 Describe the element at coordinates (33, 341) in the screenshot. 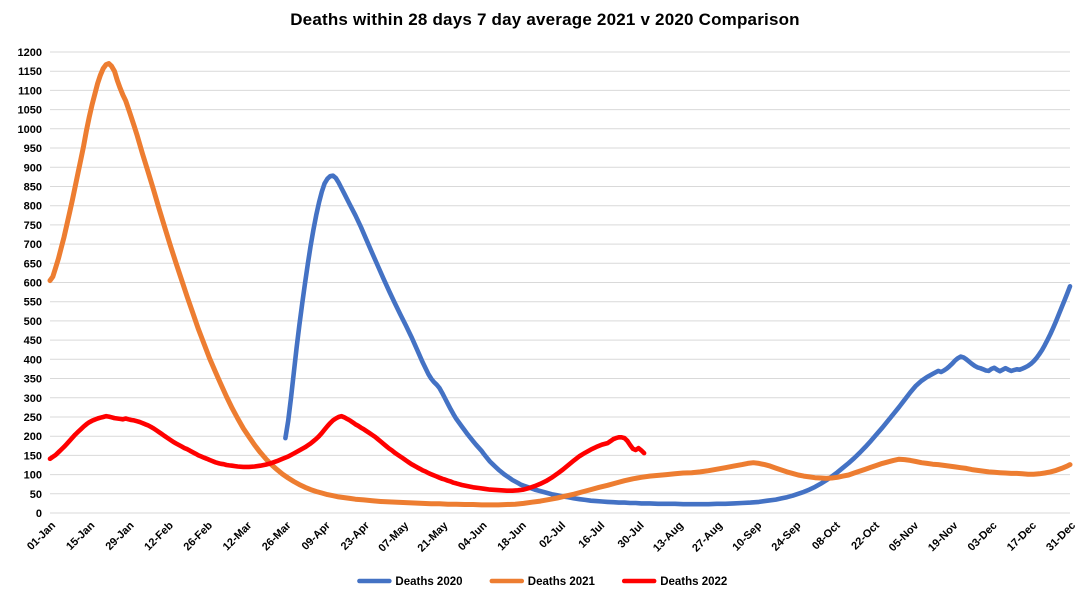

I see `y-tick-label: 450` at that location.